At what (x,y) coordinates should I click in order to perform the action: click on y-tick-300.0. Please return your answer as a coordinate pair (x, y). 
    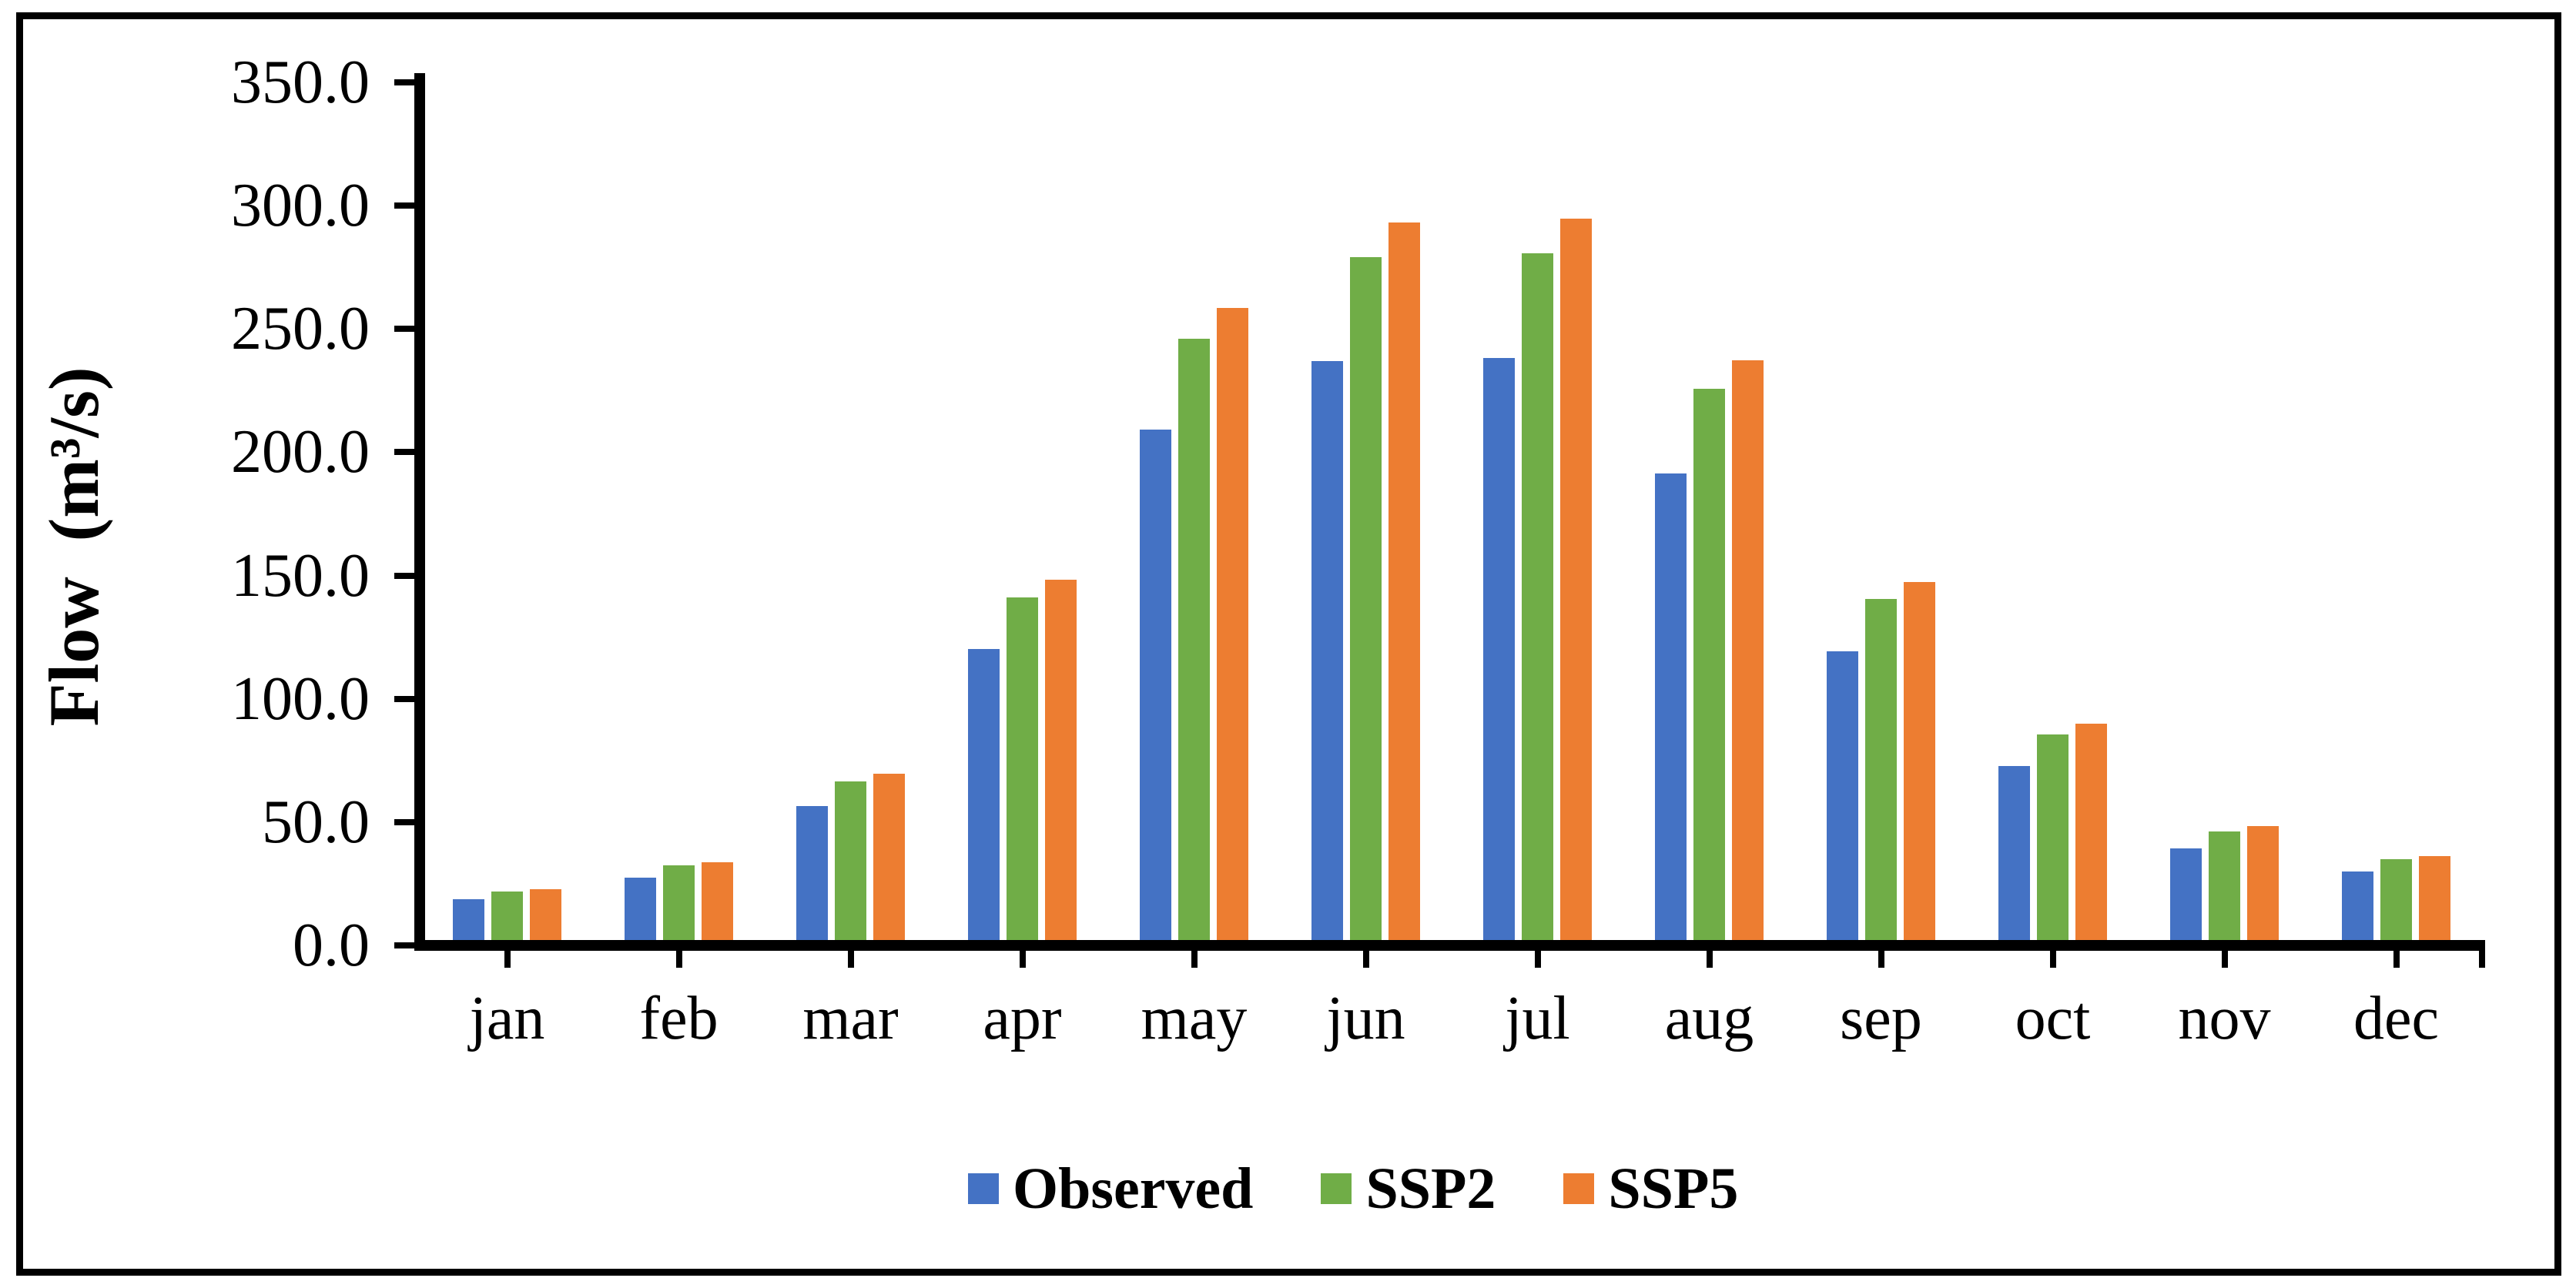
    Looking at the image, I should click on (404, 205).